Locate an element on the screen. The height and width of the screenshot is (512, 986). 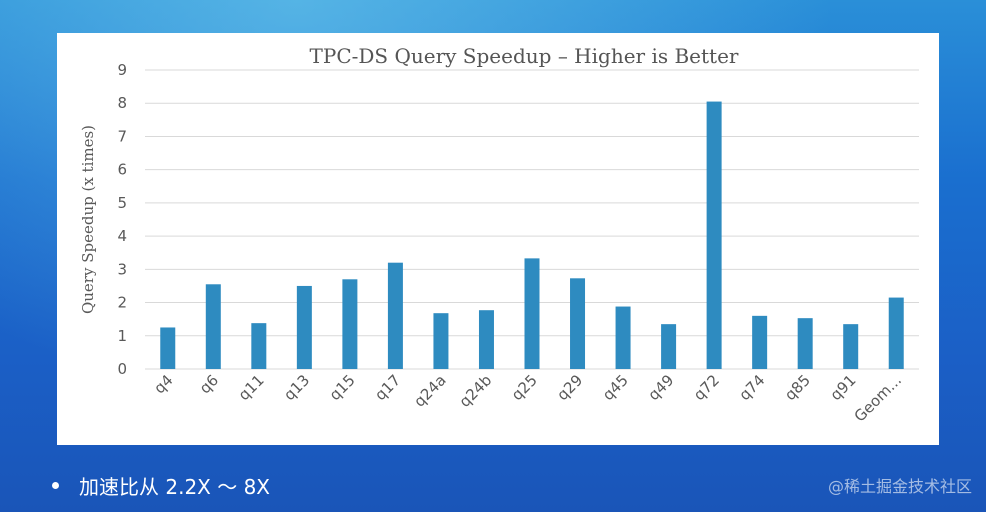
x-tick-label: q72 is located at coordinates (706, 387).